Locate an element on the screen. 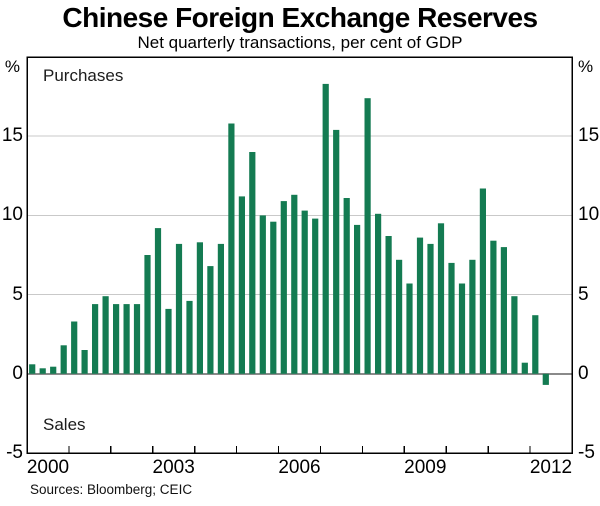  sales-label: Sales is located at coordinates (64, 424).